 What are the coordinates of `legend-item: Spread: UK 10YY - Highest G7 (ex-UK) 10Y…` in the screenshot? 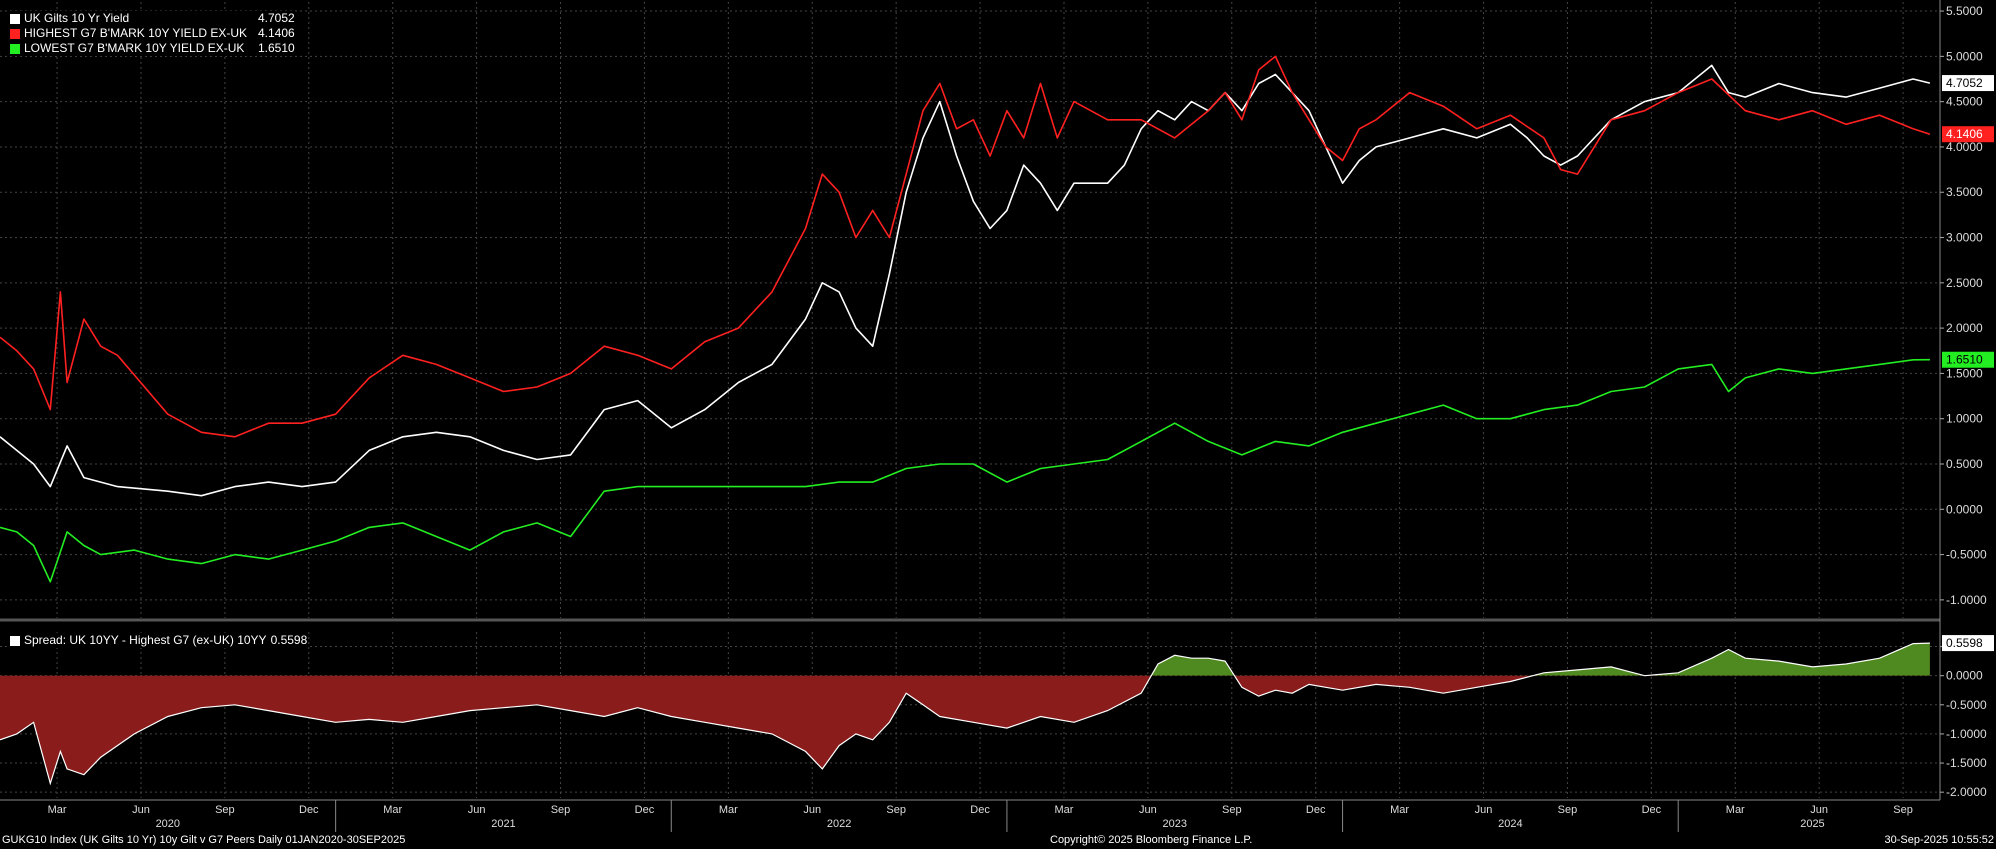 It's located at (158, 640).